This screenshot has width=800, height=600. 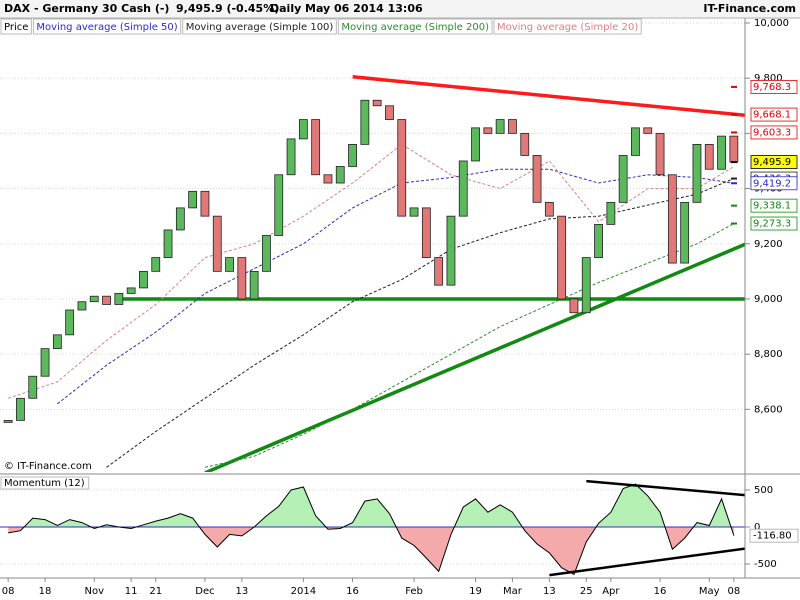 I want to click on x-tick-label: Apr, so click(x=611, y=591).